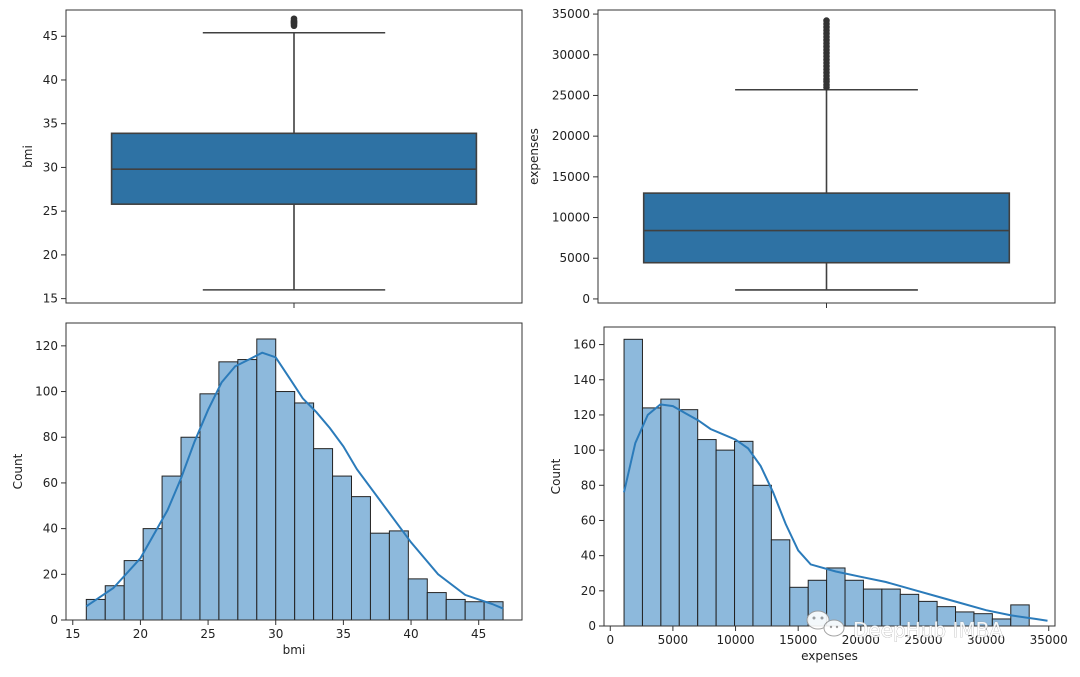 The width and height of the screenshot is (1080, 677). What do you see at coordinates (673, 640) in the screenshot?
I see `x-tick-label: 5000` at bounding box center [673, 640].